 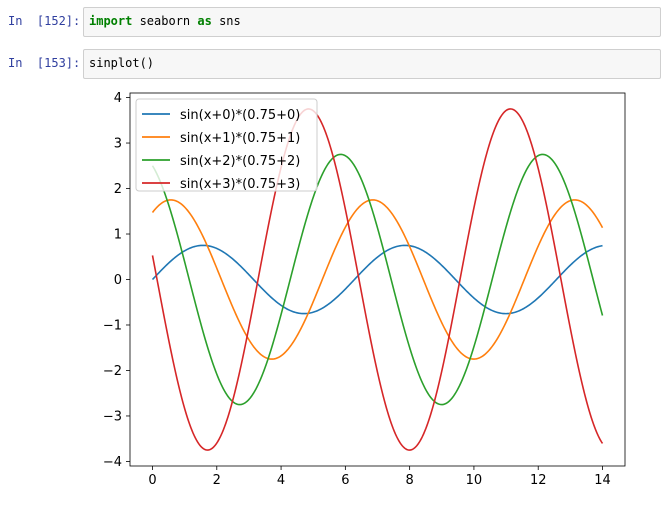 What do you see at coordinates (118, 235) in the screenshot?
I see `y-tick-label: 1` at bounding box center [118, 235].